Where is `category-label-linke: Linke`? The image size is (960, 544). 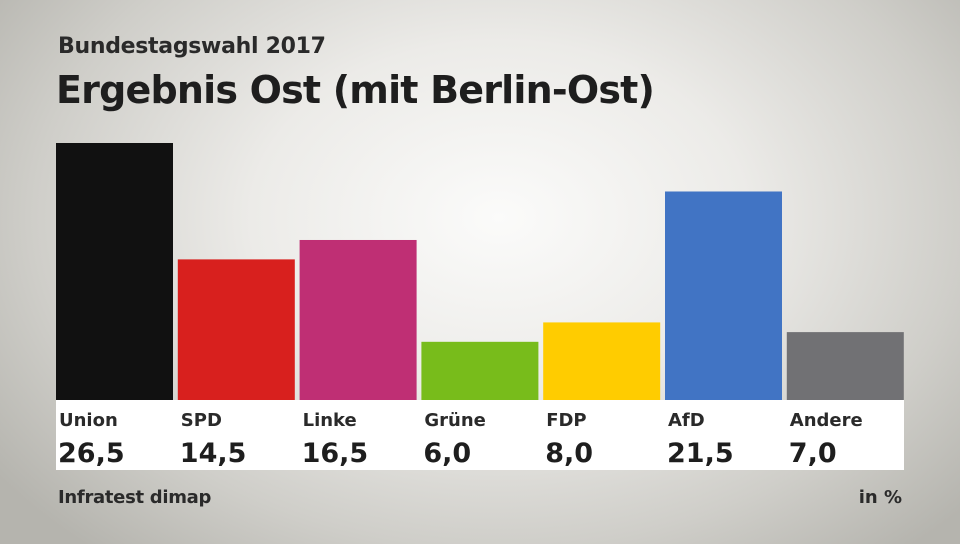
category-label-linke: Linke is located at coordinates (330, 420).